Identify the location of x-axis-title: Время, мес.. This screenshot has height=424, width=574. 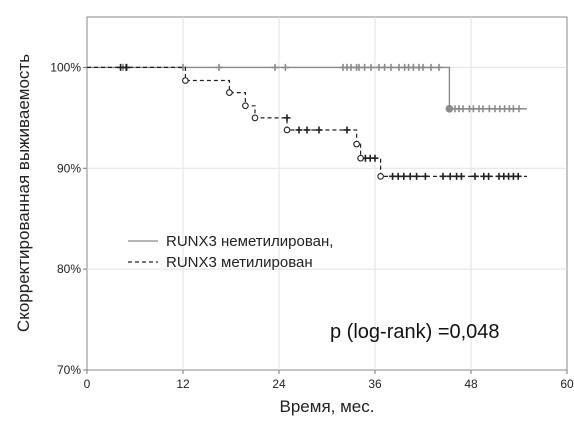
(327, 406).